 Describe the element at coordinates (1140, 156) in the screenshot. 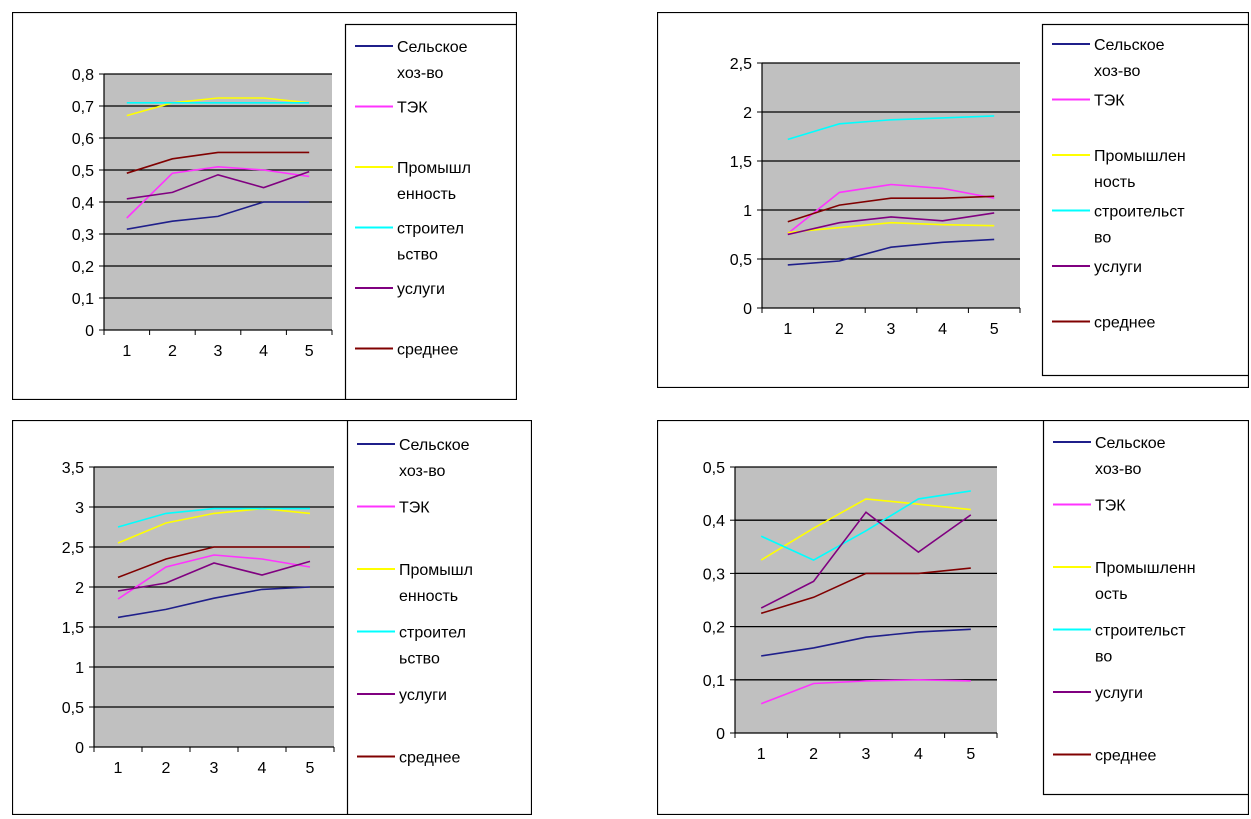

I see `legend-label: Промышлен` at that location.